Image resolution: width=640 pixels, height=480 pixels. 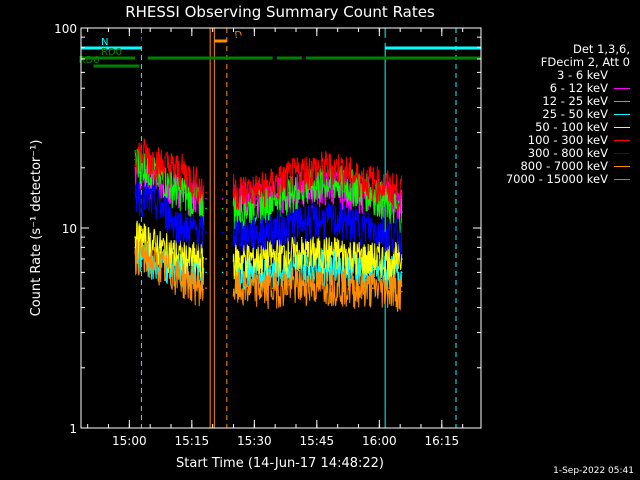 I want to click on x-tick-label-0: 15:00, so click(x=129, y=441).